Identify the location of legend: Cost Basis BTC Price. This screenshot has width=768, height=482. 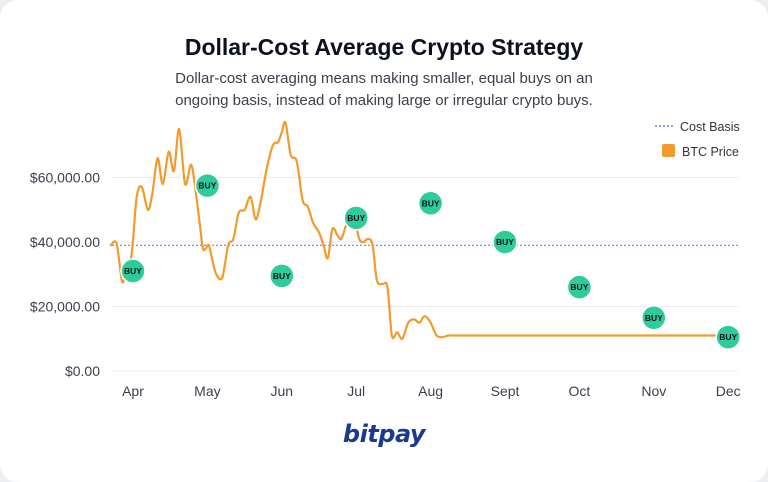
(697, 139).